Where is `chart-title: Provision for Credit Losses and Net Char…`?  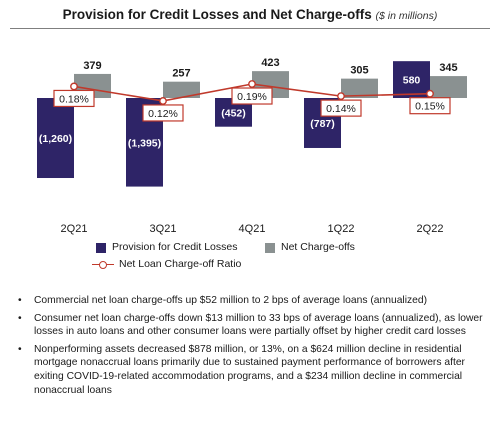 chart-title: Provision for Credit Losses and Net Char… is located at coordinates (250, 15).